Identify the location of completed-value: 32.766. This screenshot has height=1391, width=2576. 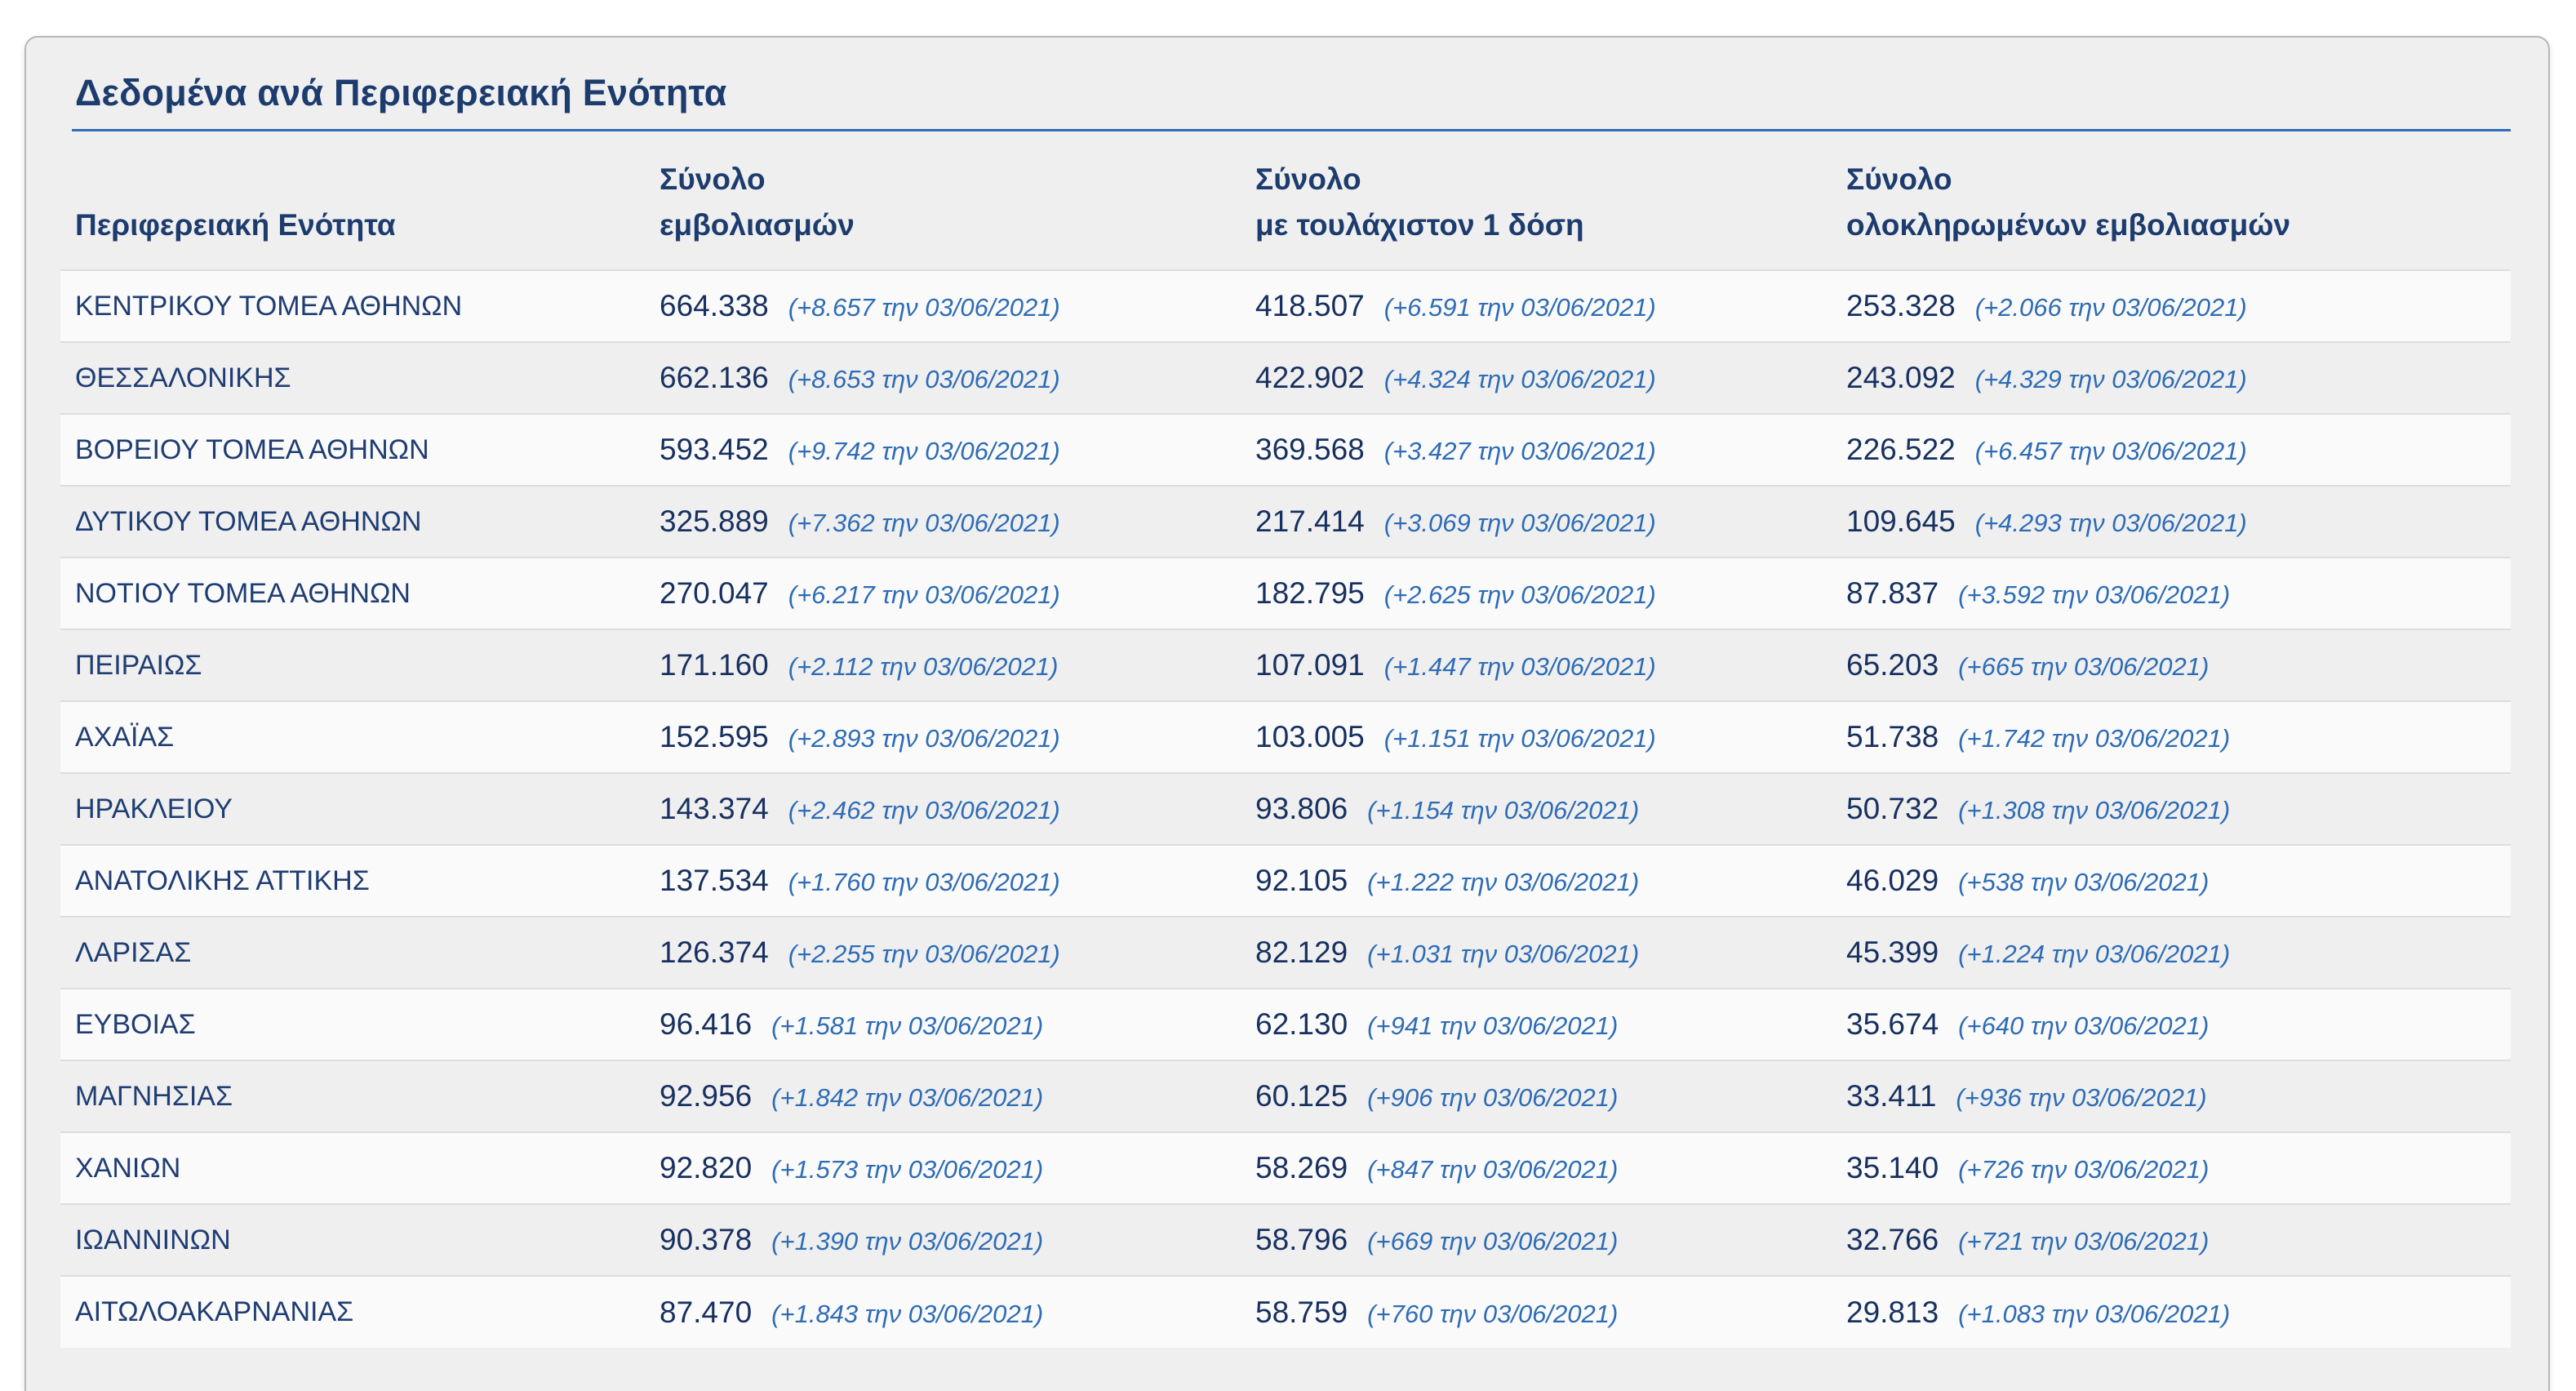
(1892, 1239).